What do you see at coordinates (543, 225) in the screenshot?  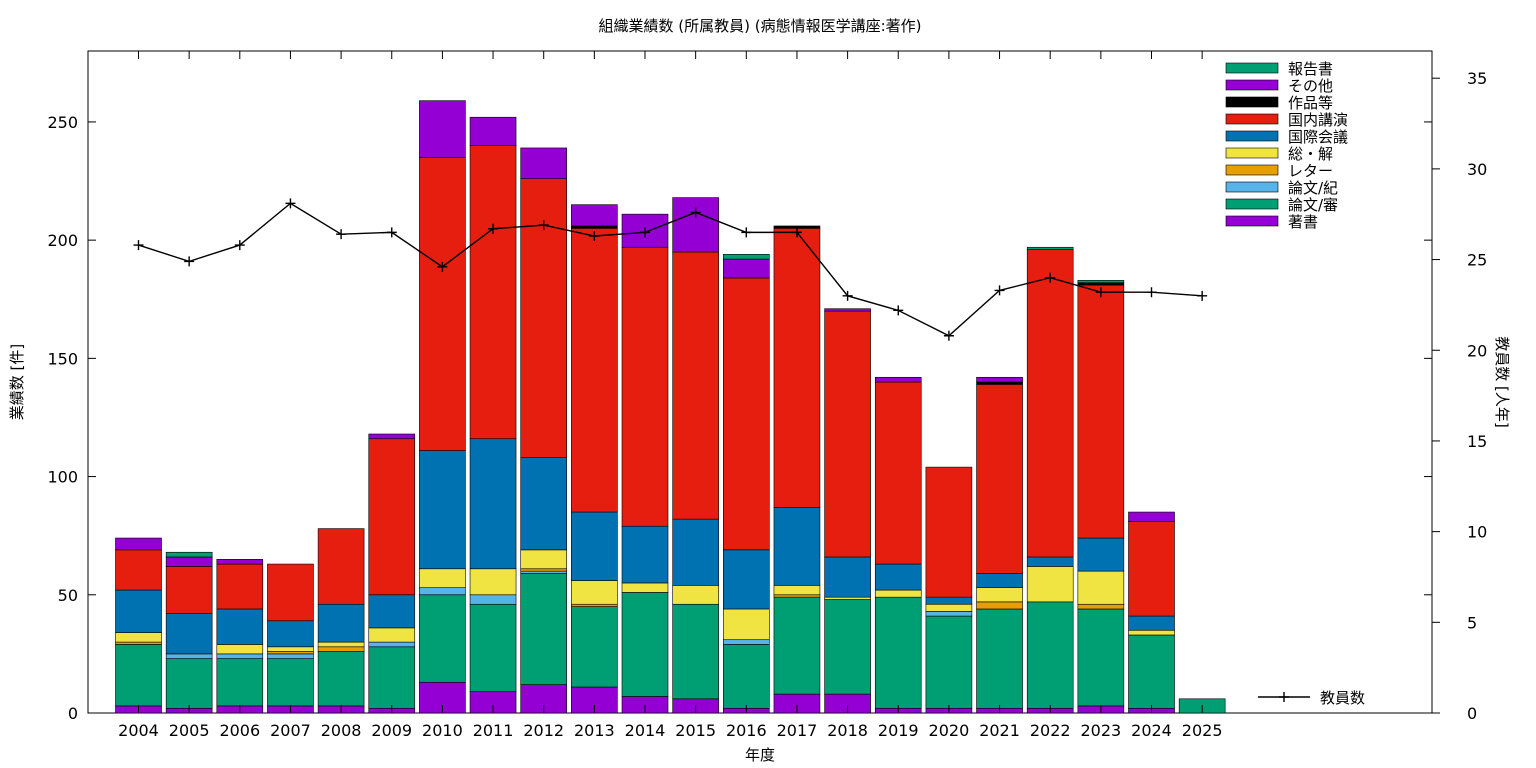 I see `faculty-point-2012` at bounding box center [543, 225].